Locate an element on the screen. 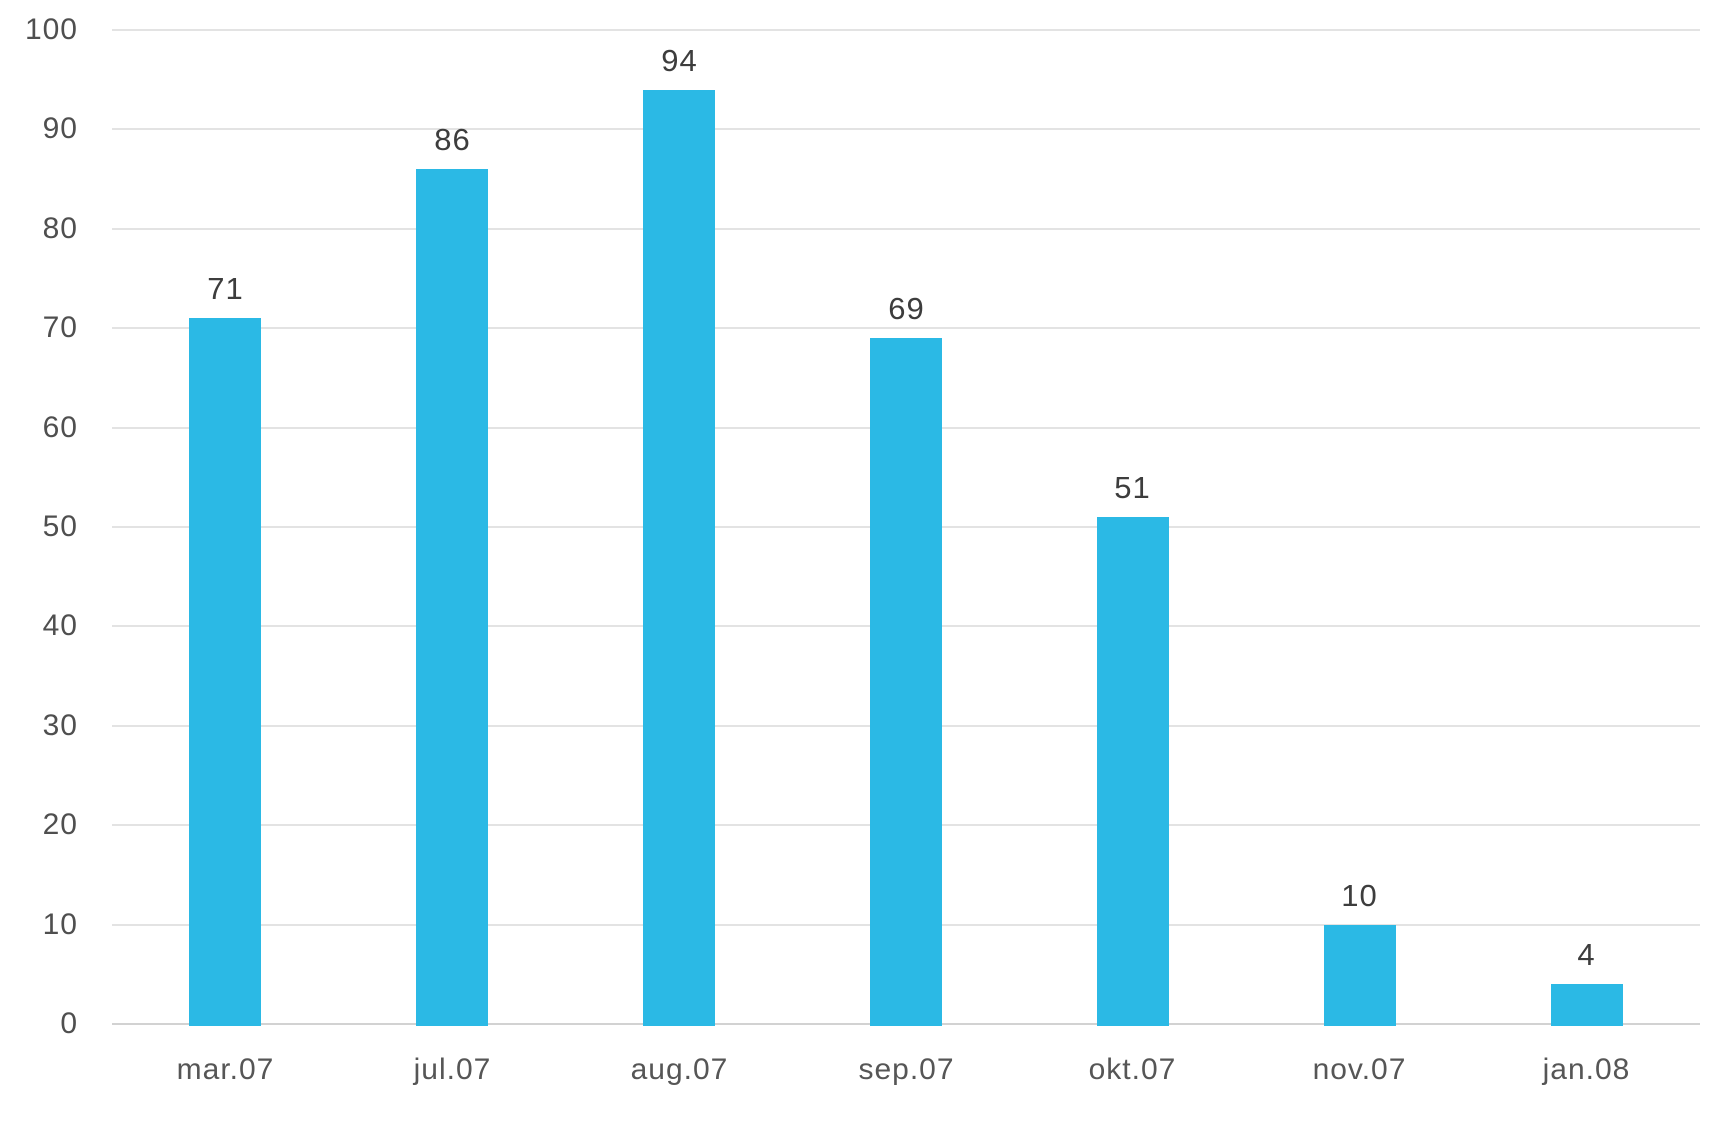 This screenshot has height=1124, width=1728. y-axis-tick-label: 90 is located at coordinates (60, 129).